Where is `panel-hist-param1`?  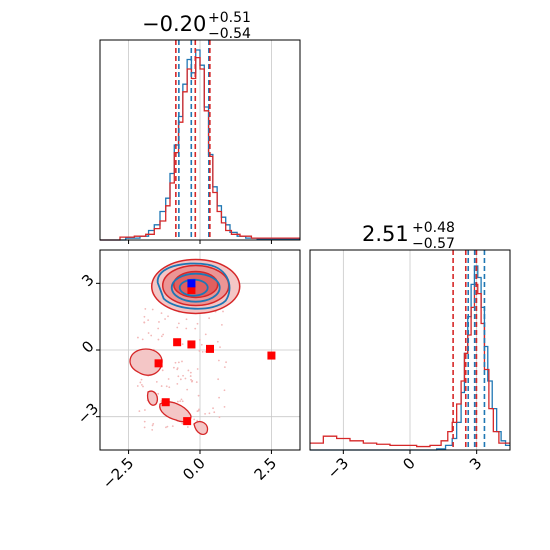 panel-hist-param1 is located at coordinates (200, 141).